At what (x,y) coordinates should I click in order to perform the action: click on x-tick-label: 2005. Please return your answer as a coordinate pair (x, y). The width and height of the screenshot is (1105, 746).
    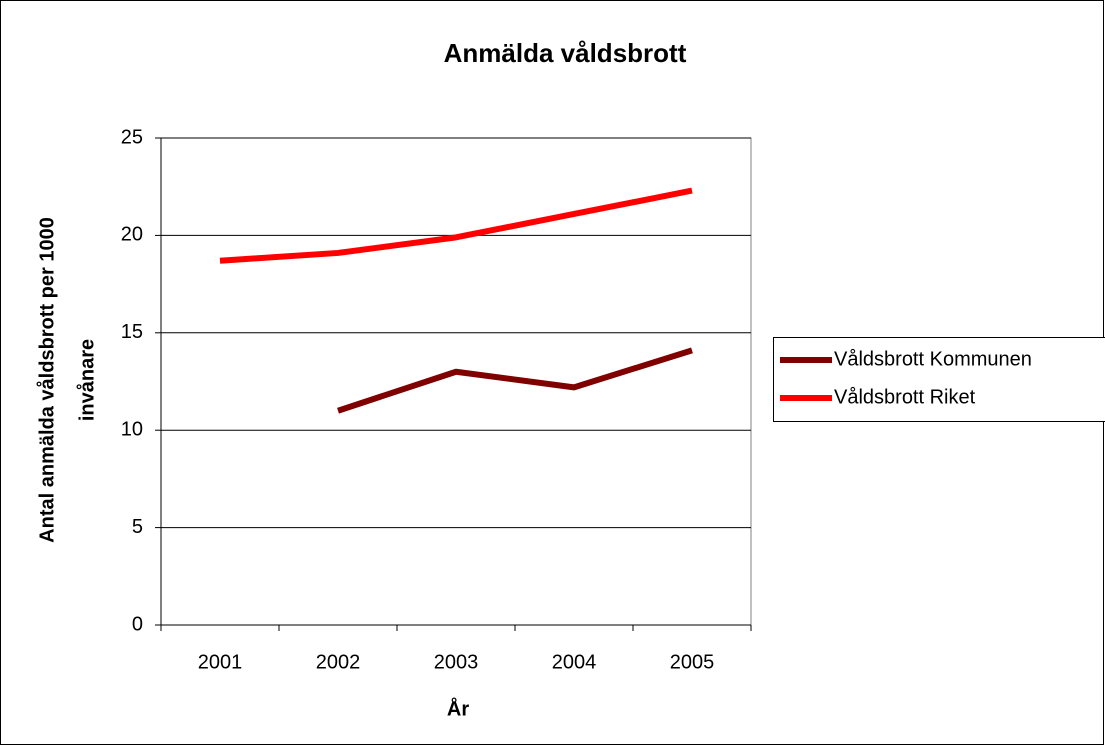
    Looking at the image, I should click on (692, 662).